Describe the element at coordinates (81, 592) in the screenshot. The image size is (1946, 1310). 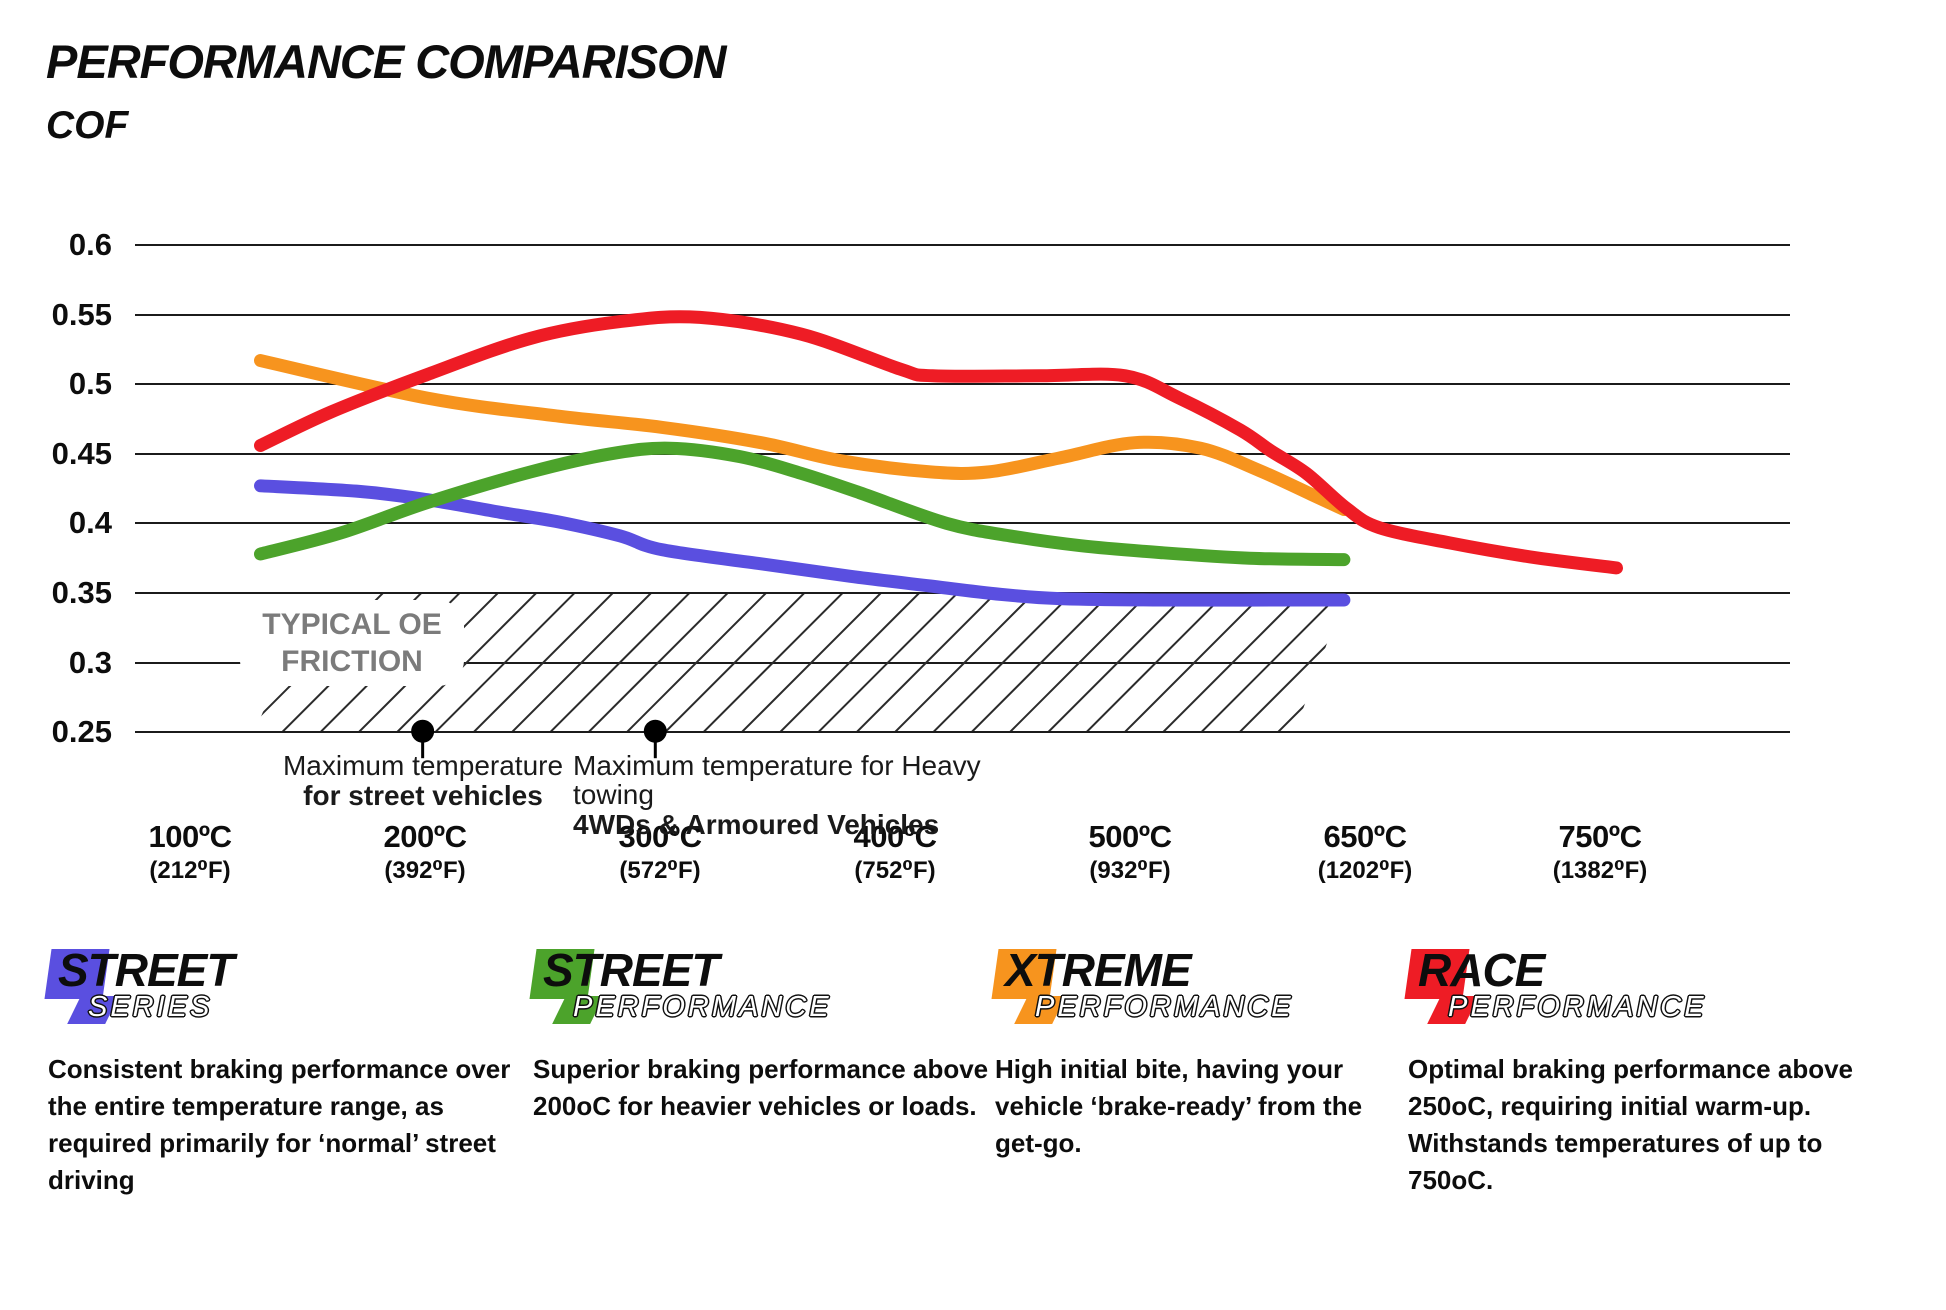
I see `y-tick-label: 0.35` at that location.